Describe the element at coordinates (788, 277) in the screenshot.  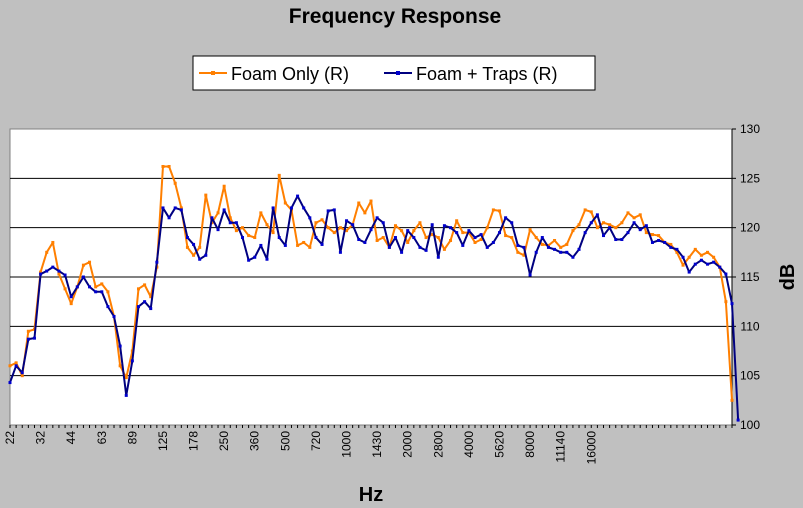
I see `y-axis-title: dB` at that location.